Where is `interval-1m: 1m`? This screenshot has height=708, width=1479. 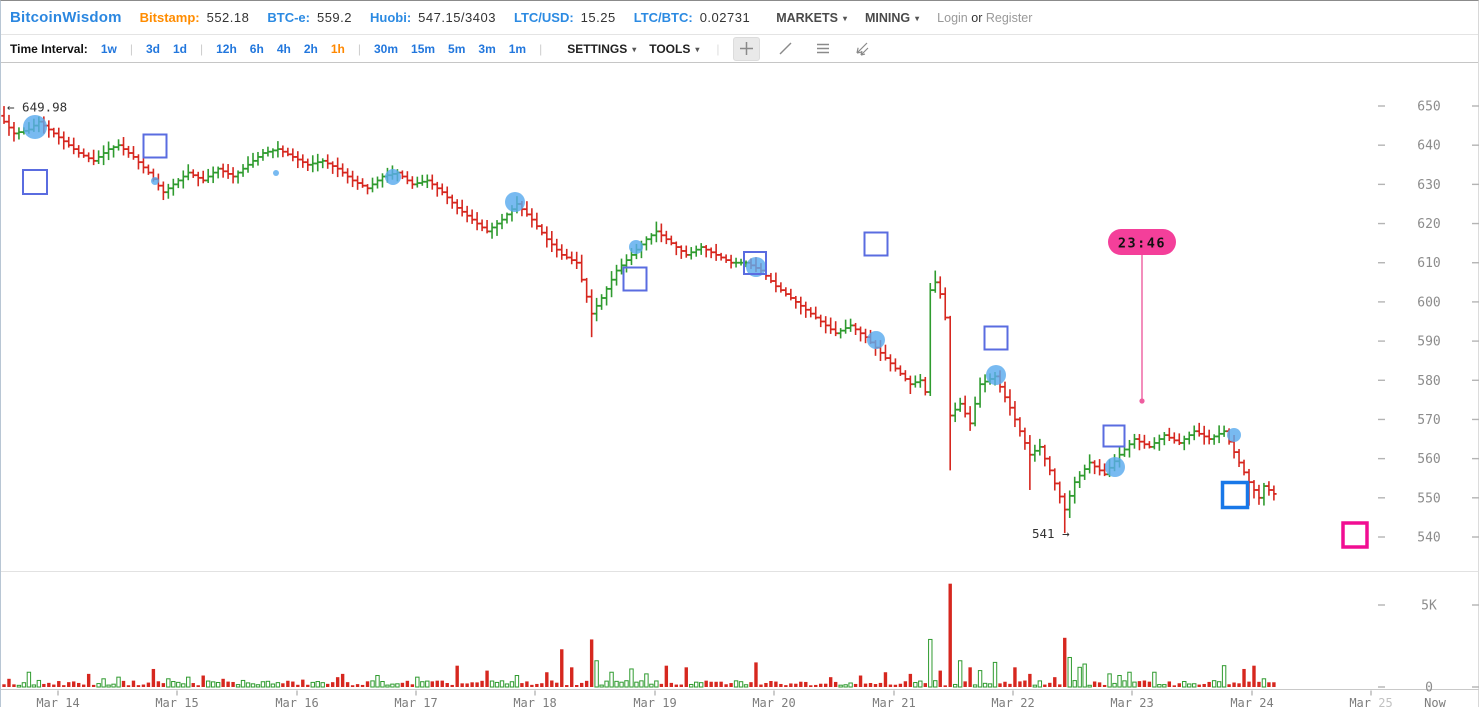
interval-1m: 1m is located at coordinates (517, 49).